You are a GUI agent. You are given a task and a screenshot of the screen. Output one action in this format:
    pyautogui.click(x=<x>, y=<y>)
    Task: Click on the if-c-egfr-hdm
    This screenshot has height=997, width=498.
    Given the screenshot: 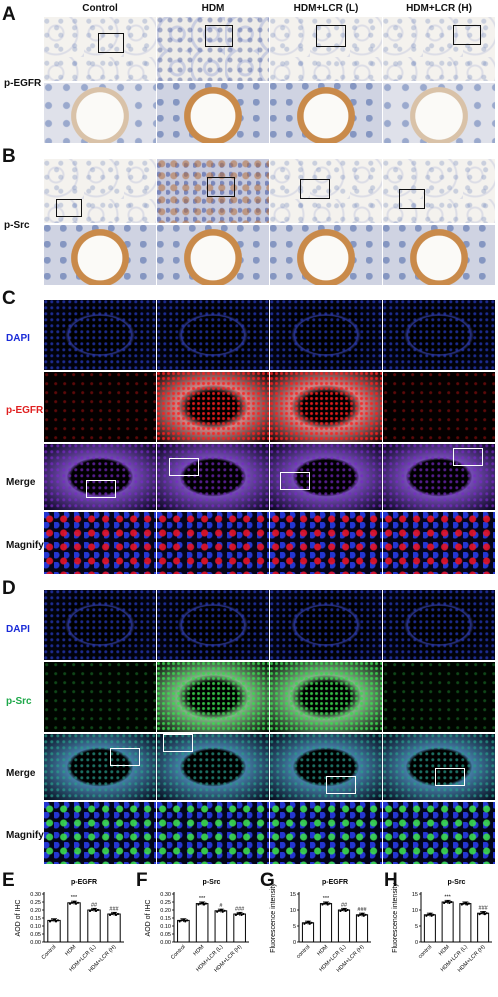 What is the action you would take?
    pyautogui.click(x=213, y=407)
    